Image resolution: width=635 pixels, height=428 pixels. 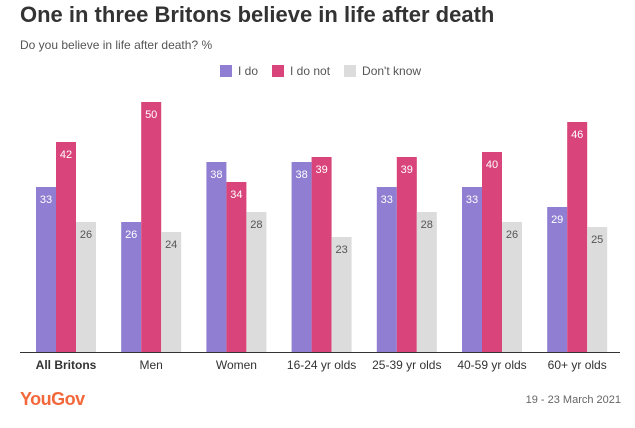 What do you see at coordinates (573, 400) in the screenshot?
I see `date-range: 19 - 23 March 2021` at bounding box center [573, 400].